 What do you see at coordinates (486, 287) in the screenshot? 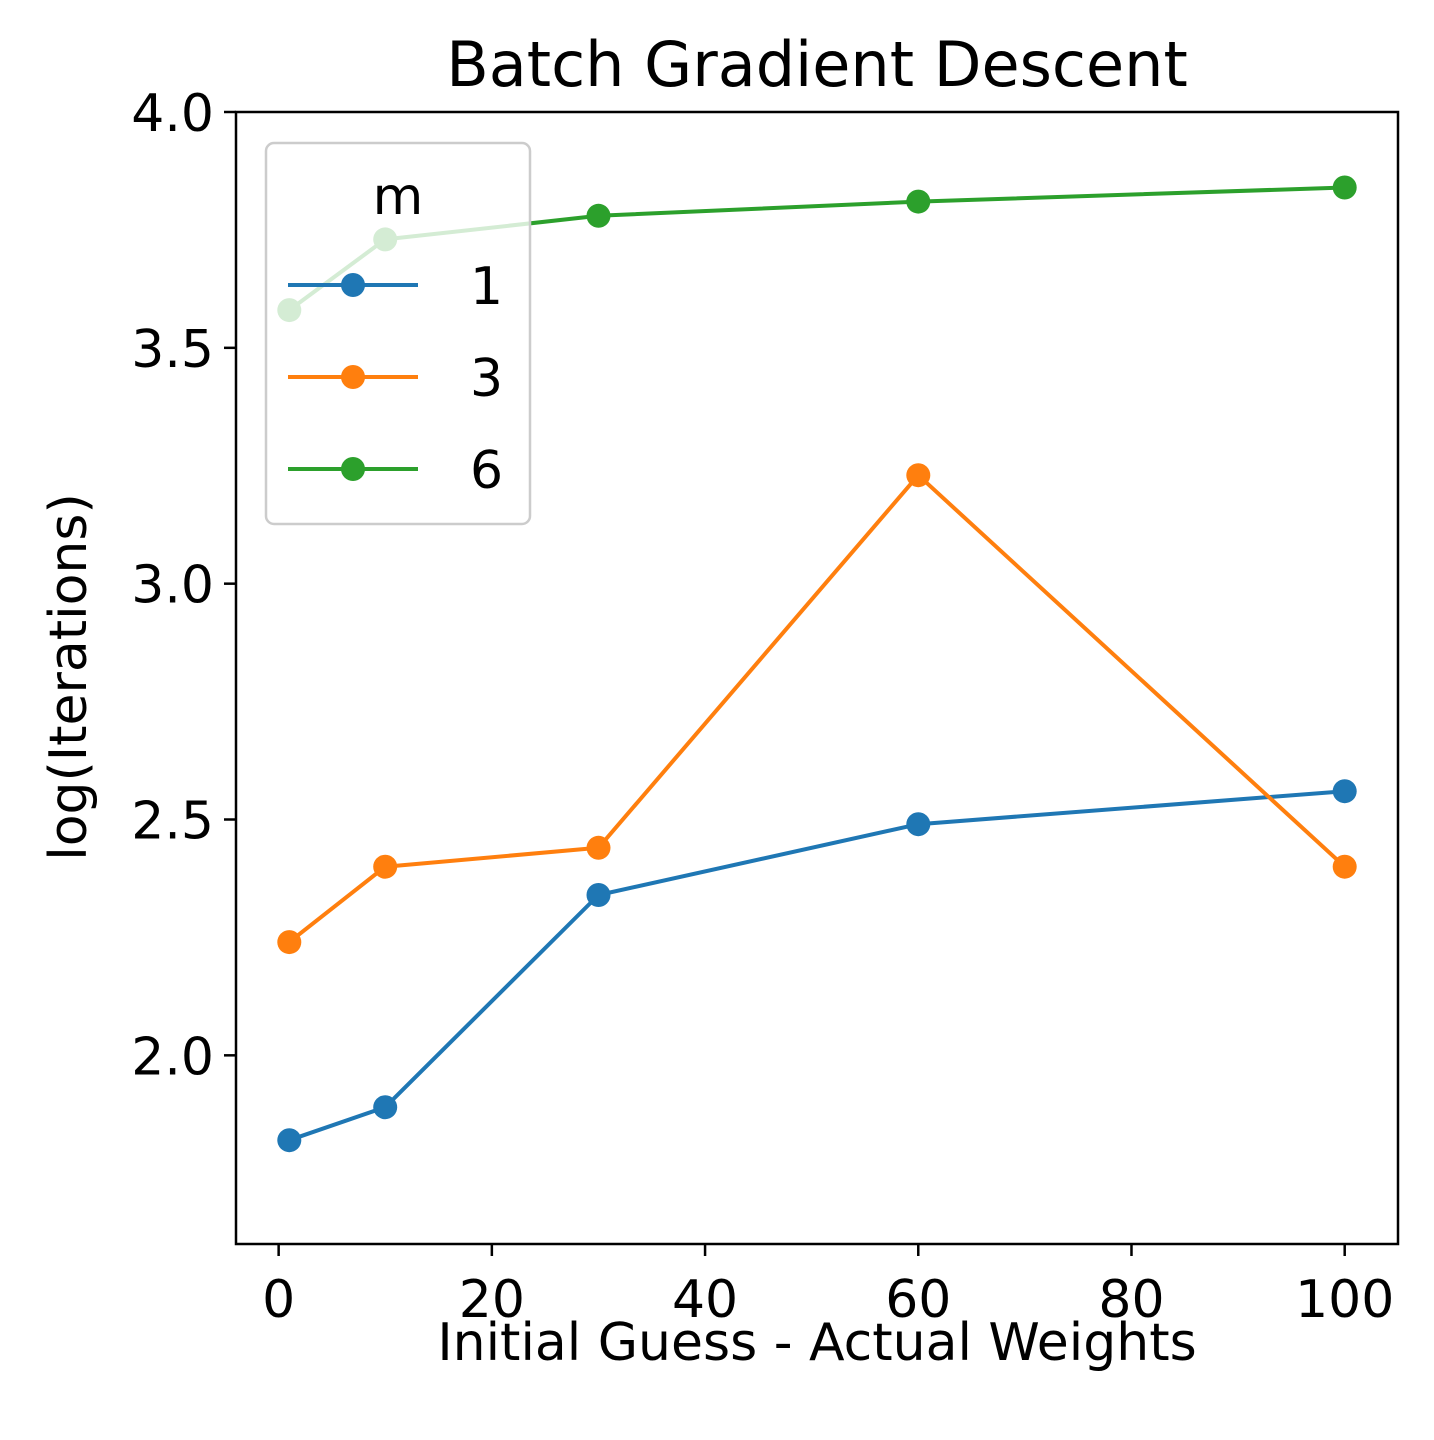
I see `legend-label-1: 1` at bounding box center [486, 287].